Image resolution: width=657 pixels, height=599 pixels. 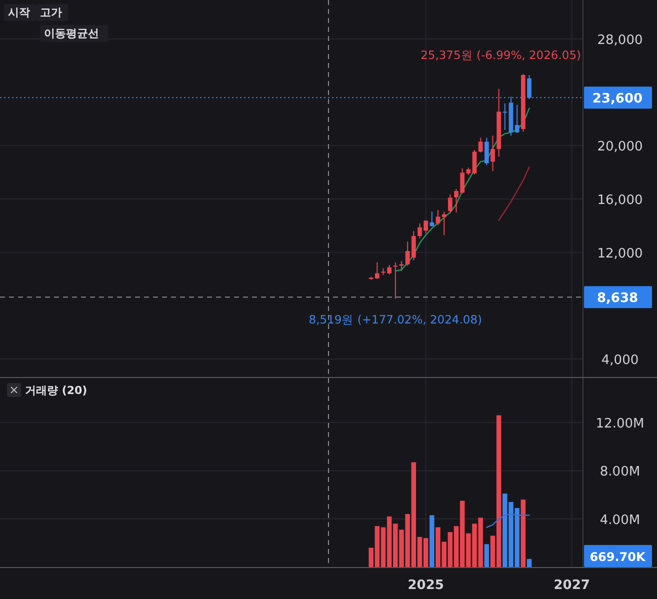 I want to click on text: 거래량 (20), so click(x=56, y=390).